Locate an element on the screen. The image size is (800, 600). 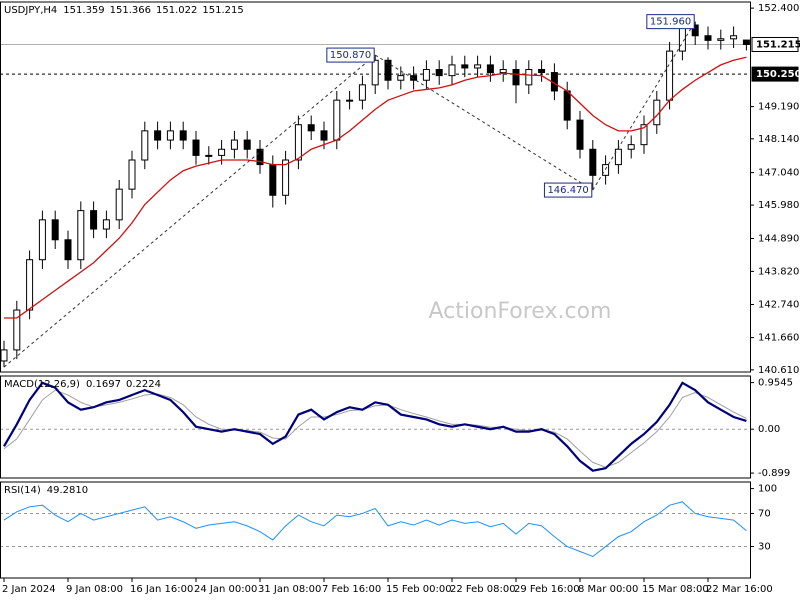
y-tick-label: 148.140 is located at coordinates (778, 139).